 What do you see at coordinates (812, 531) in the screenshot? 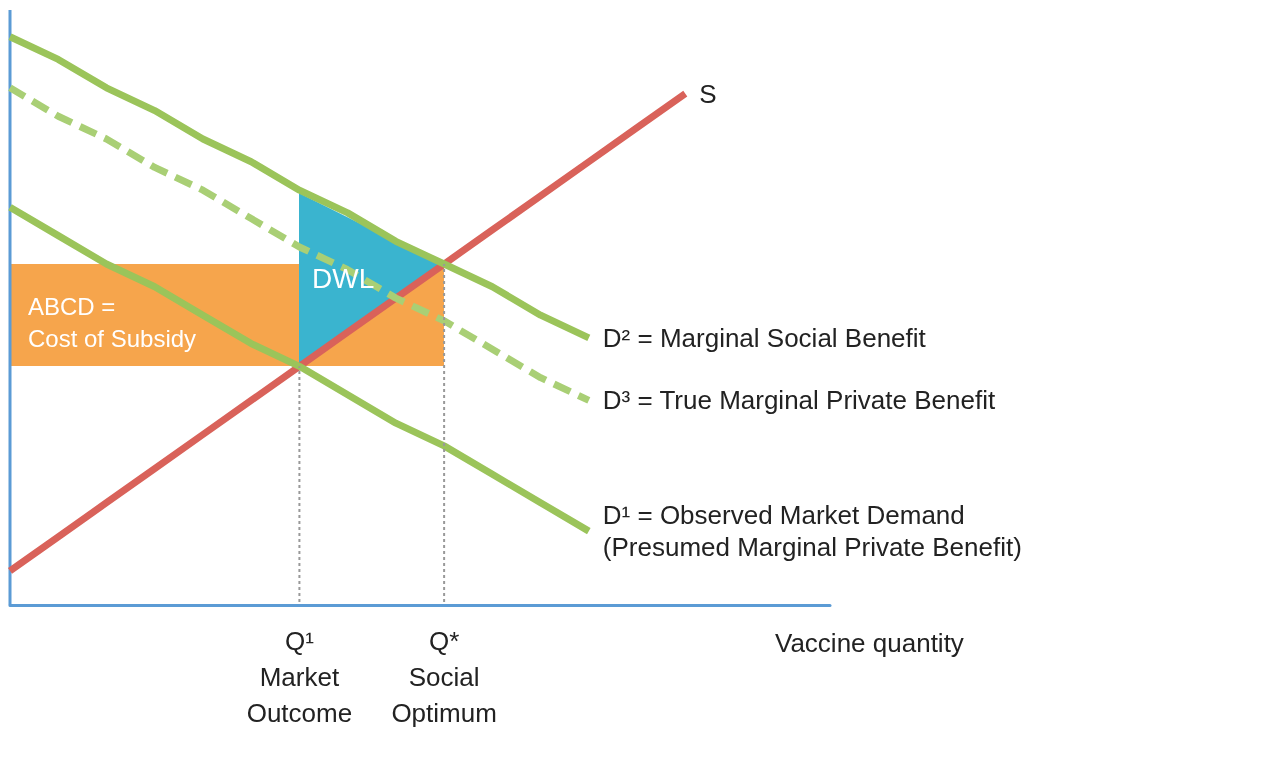
I see `series-label: D¹ = Observed Market Demand (Presumed Marginal Private Benefit)` at bounding box center [812, 531].